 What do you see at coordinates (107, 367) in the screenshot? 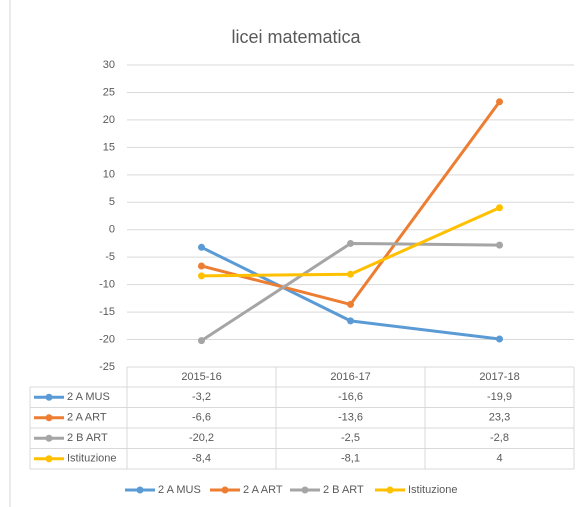
I see `y-tick-label: -25` at bounding box center [107, 367].